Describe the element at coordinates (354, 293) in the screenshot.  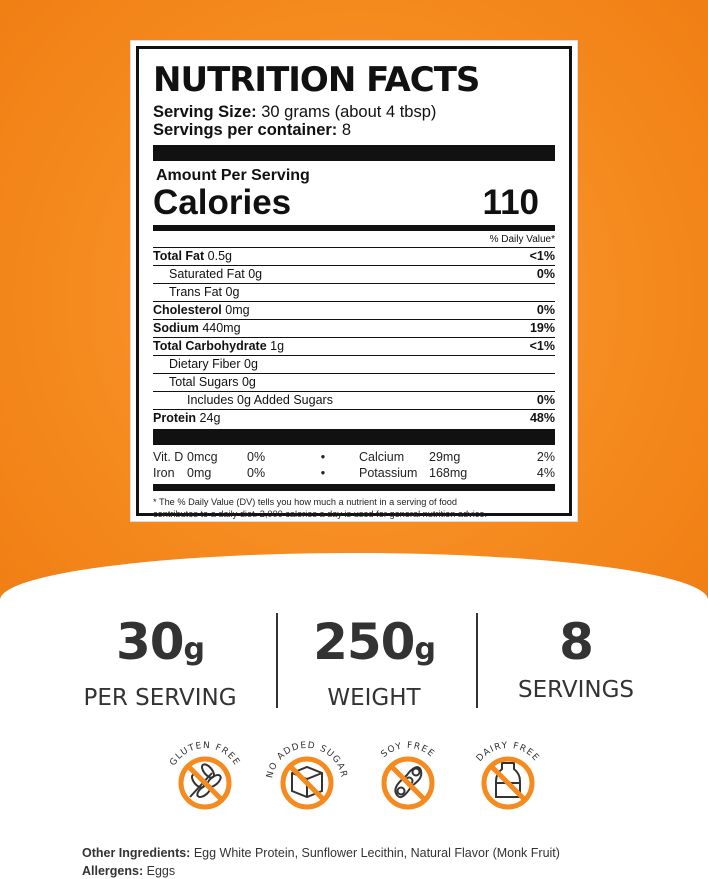
I see `nutrient-row: Trans Fat 0g` at that location.